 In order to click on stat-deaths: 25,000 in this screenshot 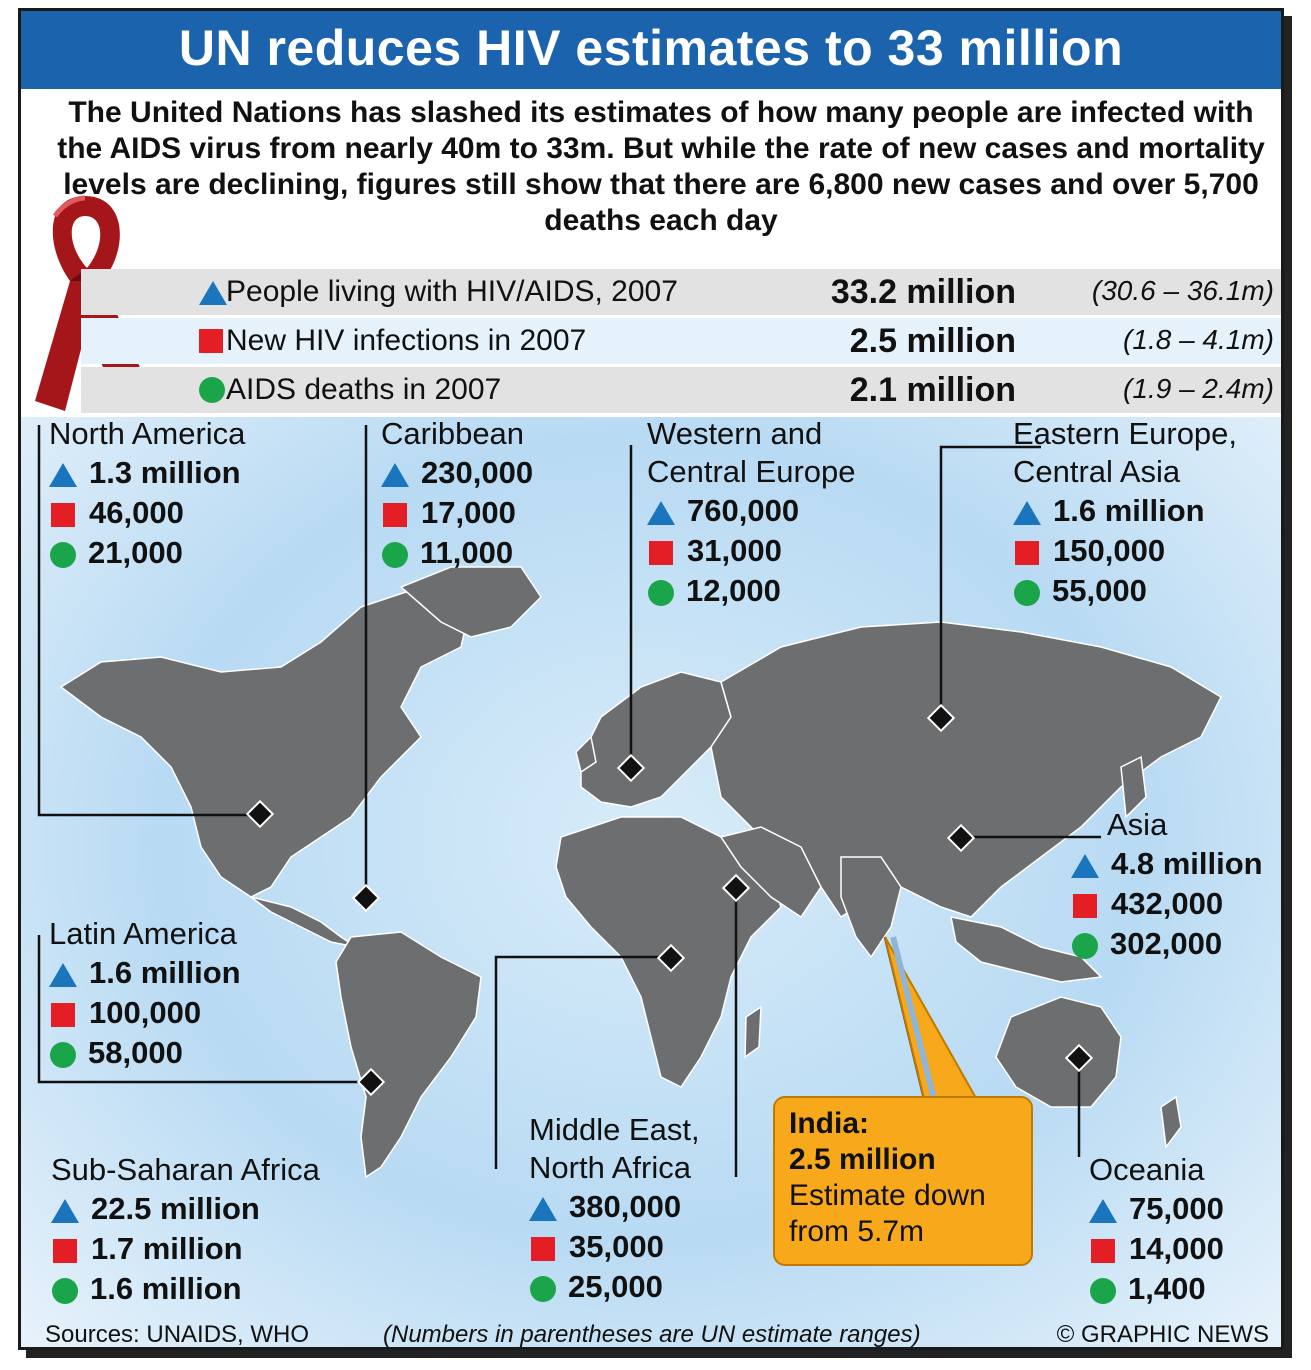, I will do `click(614, 1287)`.